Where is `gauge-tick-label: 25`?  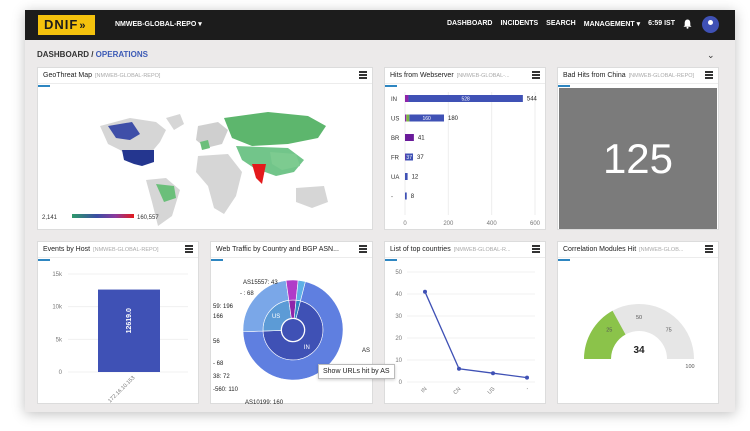
gauge-tick-label: 25 is located at coordinates (609, 330).